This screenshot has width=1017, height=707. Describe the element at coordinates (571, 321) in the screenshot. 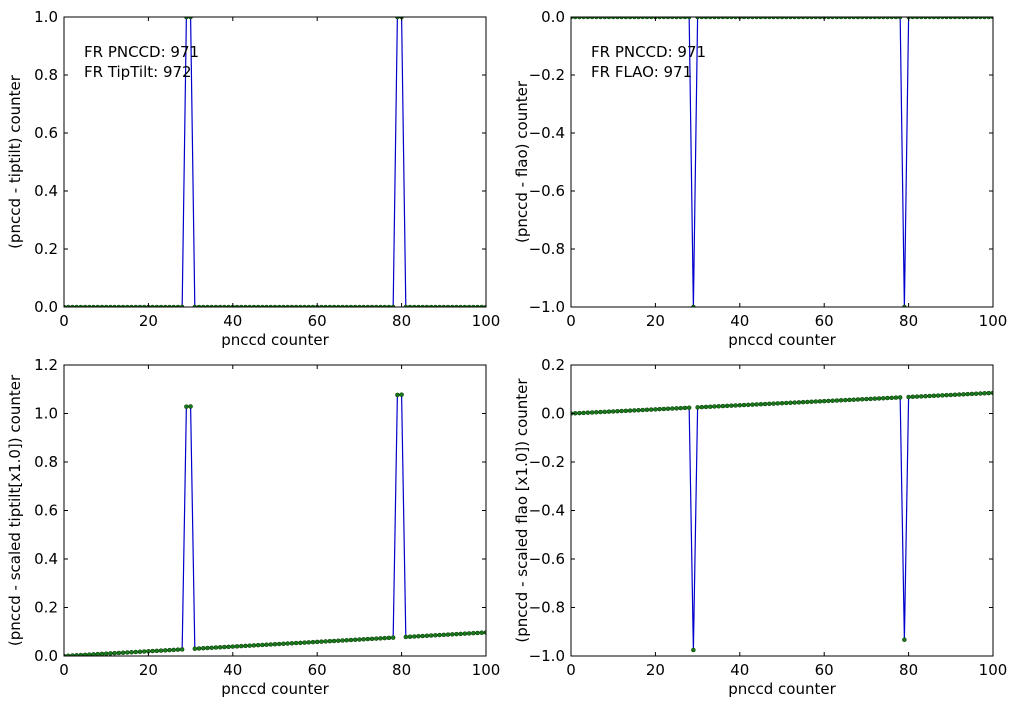

I see `x-tick-label: 0` at that location.